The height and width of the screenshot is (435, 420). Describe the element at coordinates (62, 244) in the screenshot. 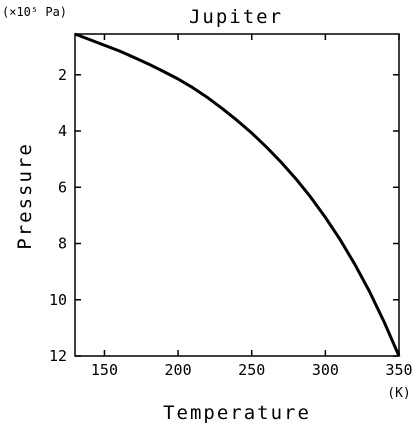

I see `y-tick-label: 8` at that location.